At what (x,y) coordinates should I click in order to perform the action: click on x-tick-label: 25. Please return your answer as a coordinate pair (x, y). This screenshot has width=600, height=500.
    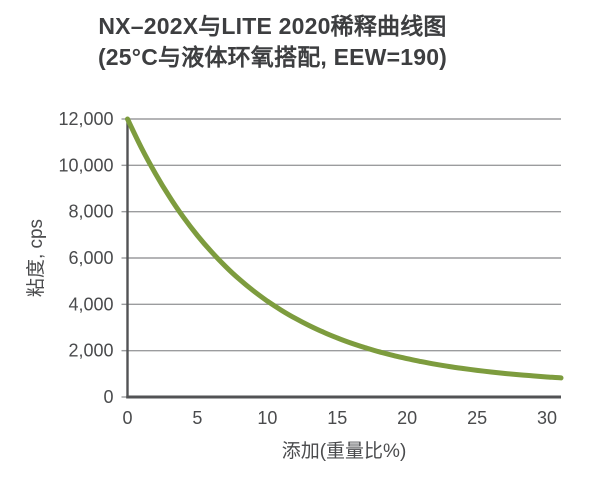
    Looking at the image, I should click on (477, 418).